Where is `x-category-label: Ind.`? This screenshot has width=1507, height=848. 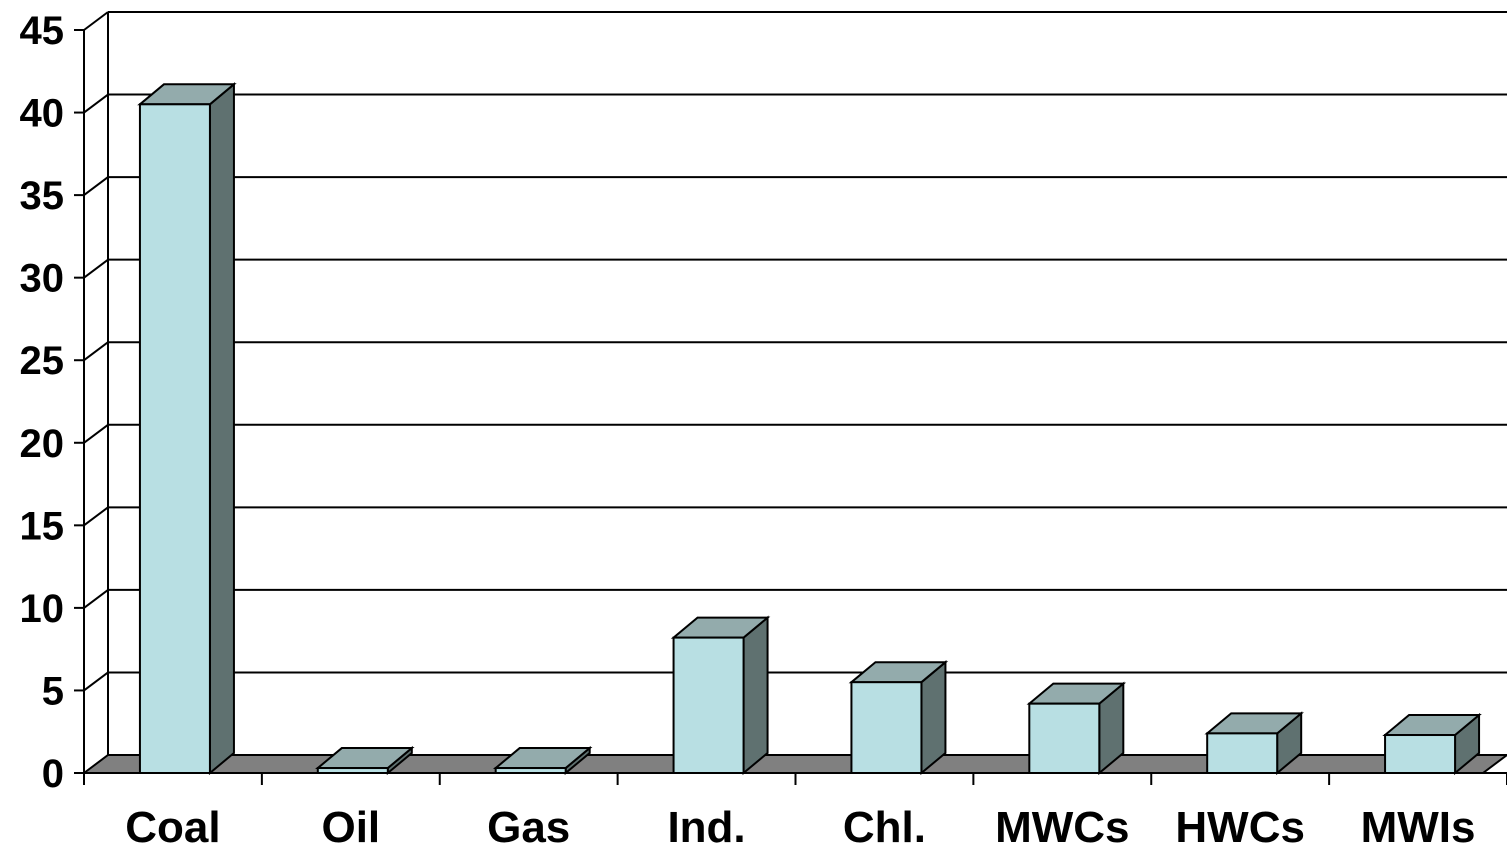 x-category-label: Ind. is located at coordinates (706, 825).